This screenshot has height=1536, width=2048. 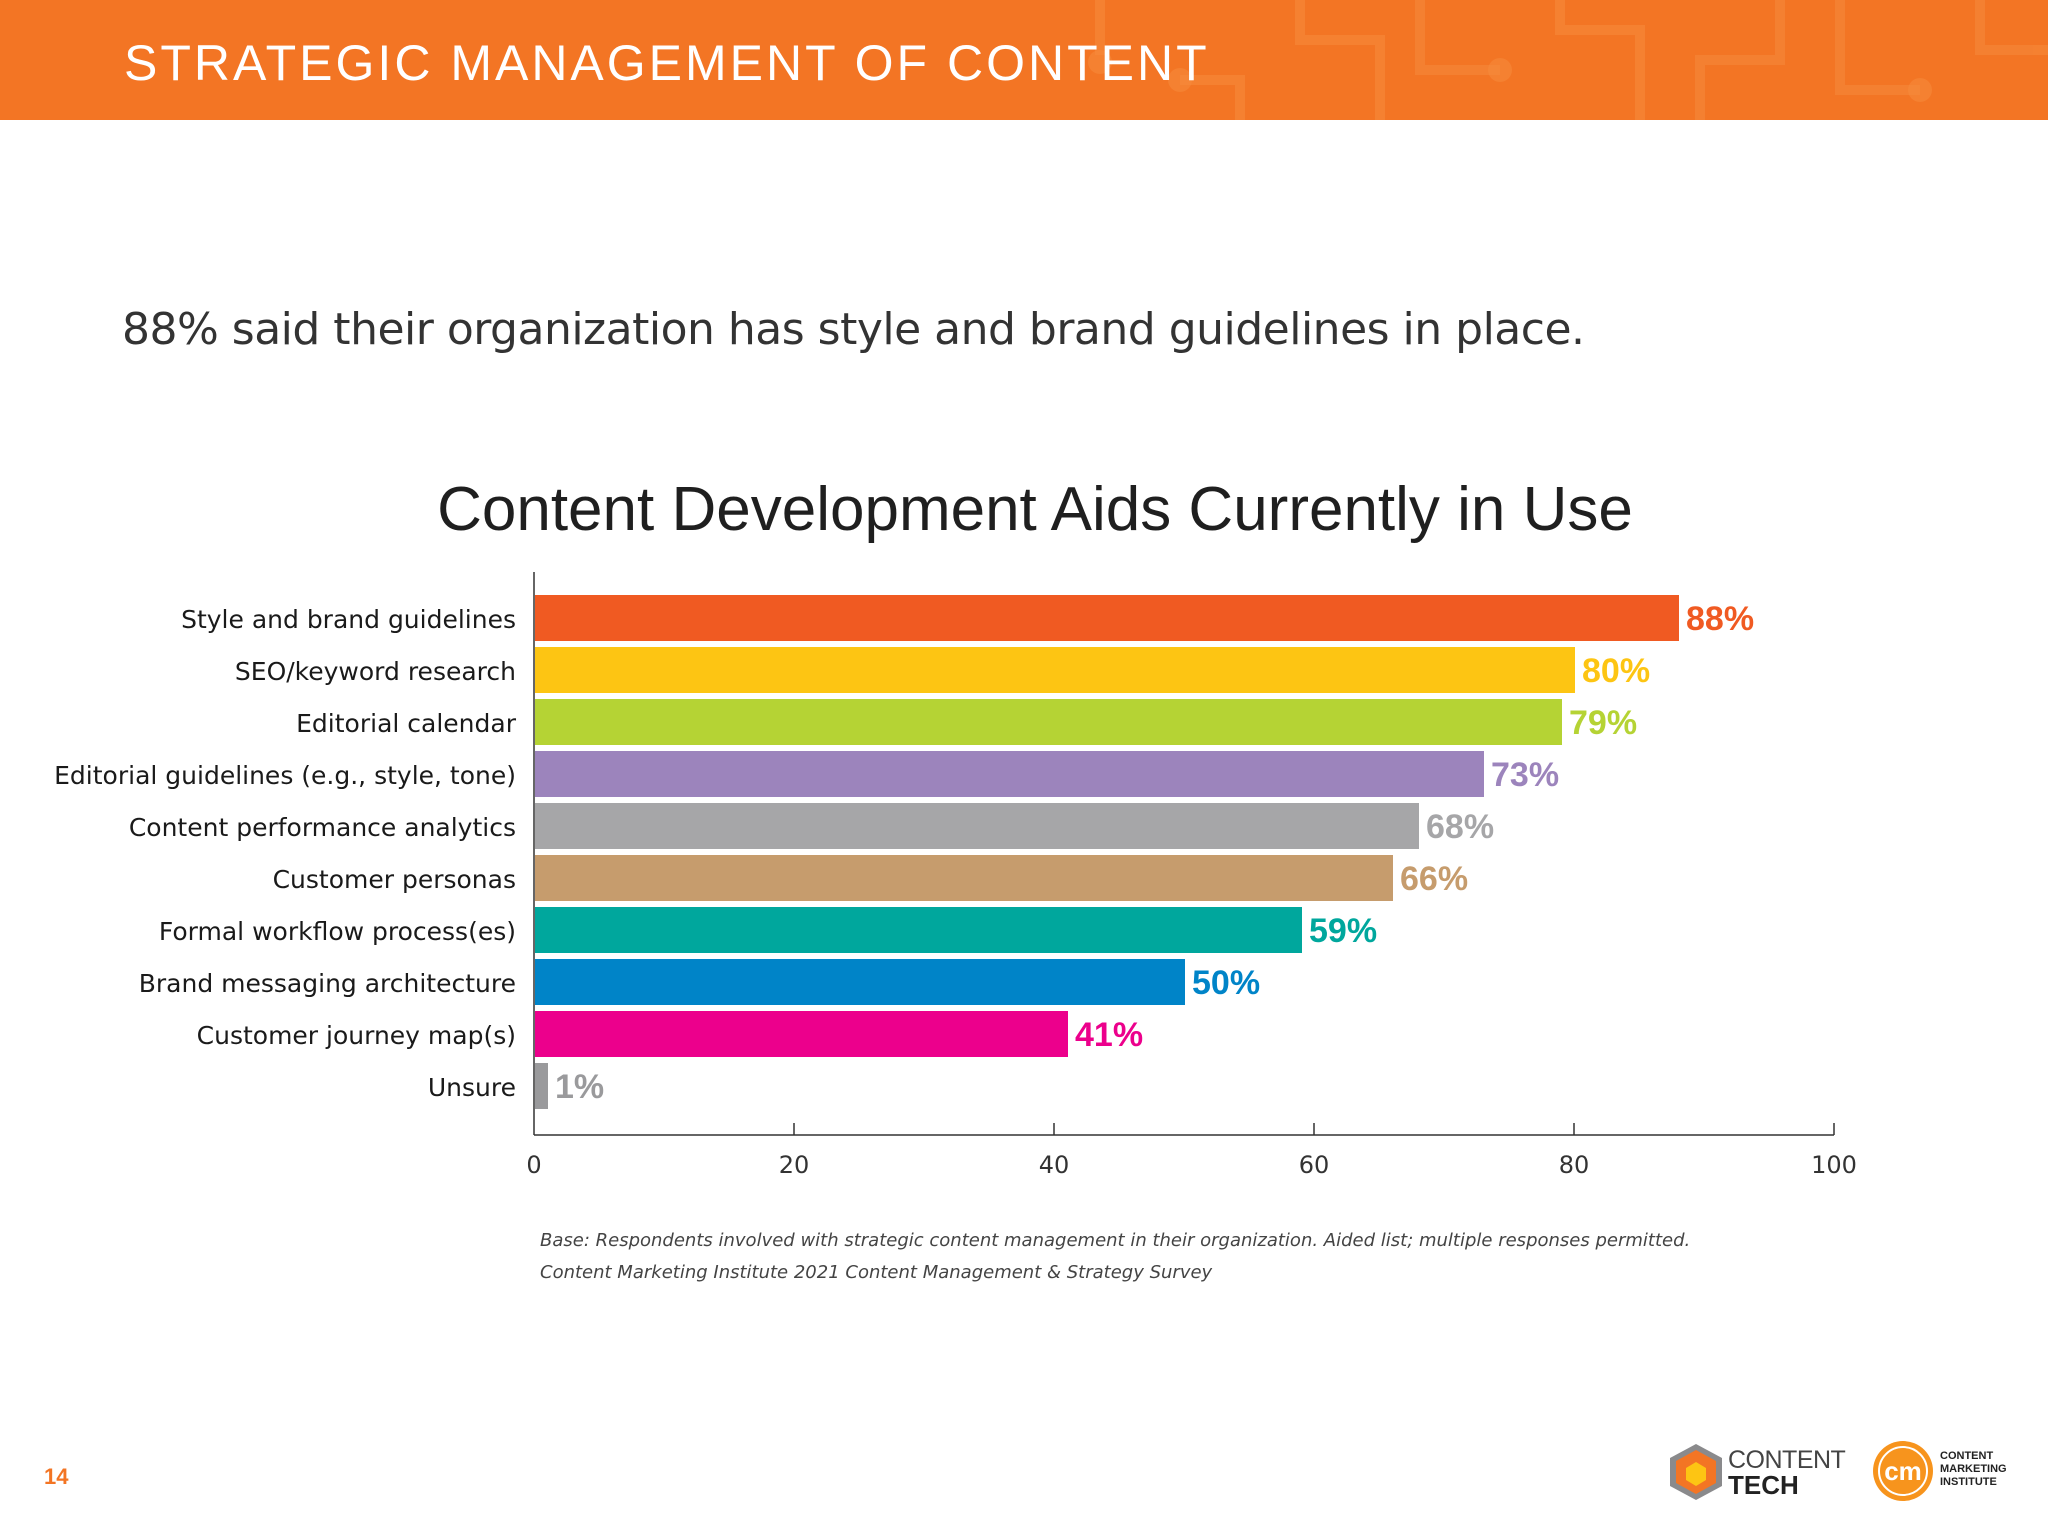 I want to click on category-label-2: SEO/keyword research, so click(x=375, y=671).